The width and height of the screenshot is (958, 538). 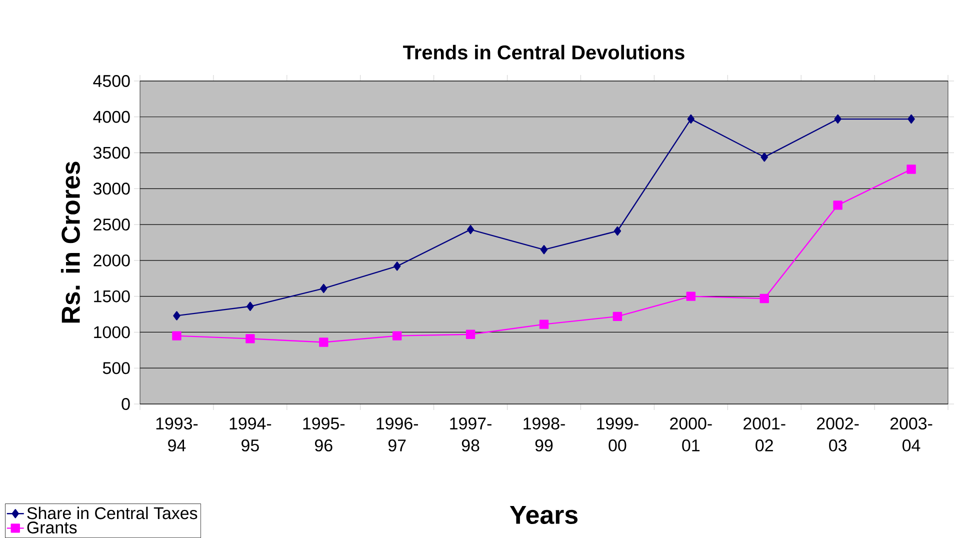 I want to click on legend-label: Grants, so click(x=52, y=528).